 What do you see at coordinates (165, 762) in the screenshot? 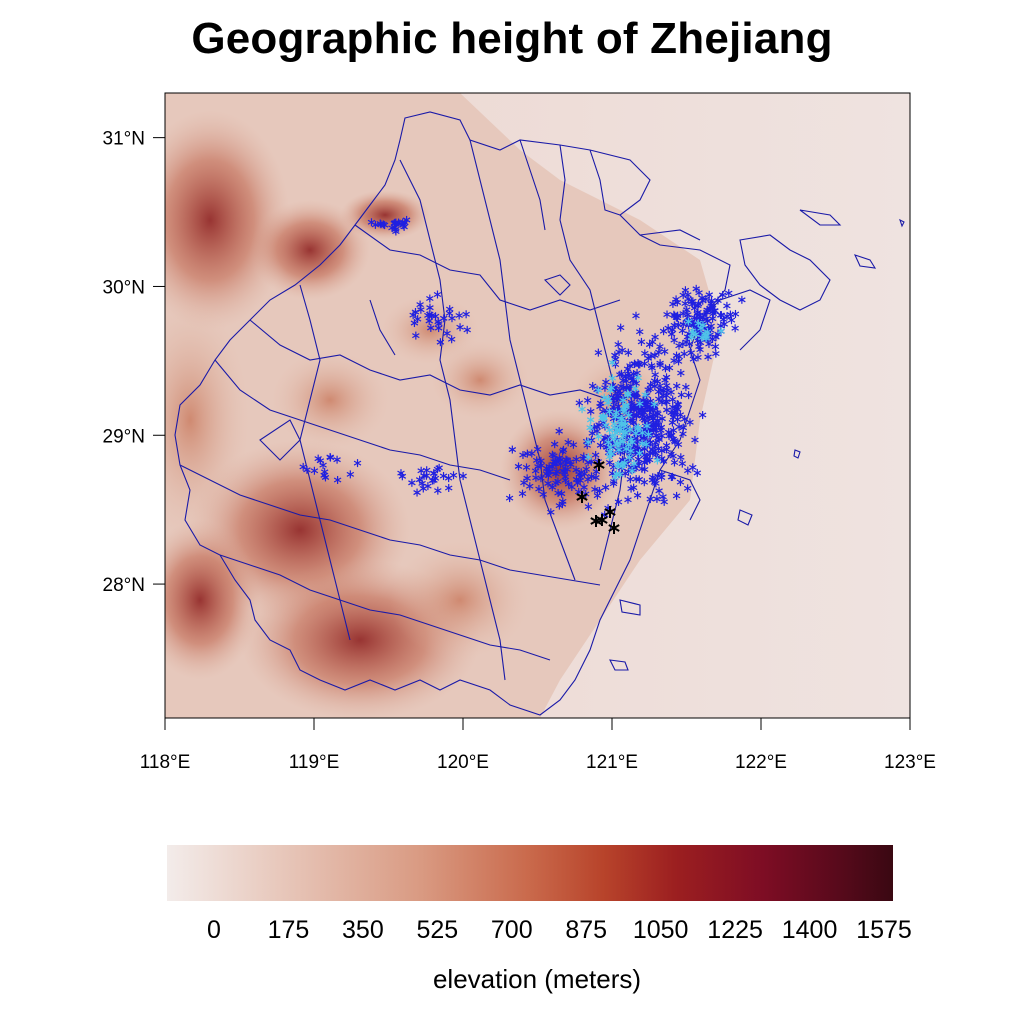
I see `x-tick-label: 118°E` at bounding box center [165, 762].